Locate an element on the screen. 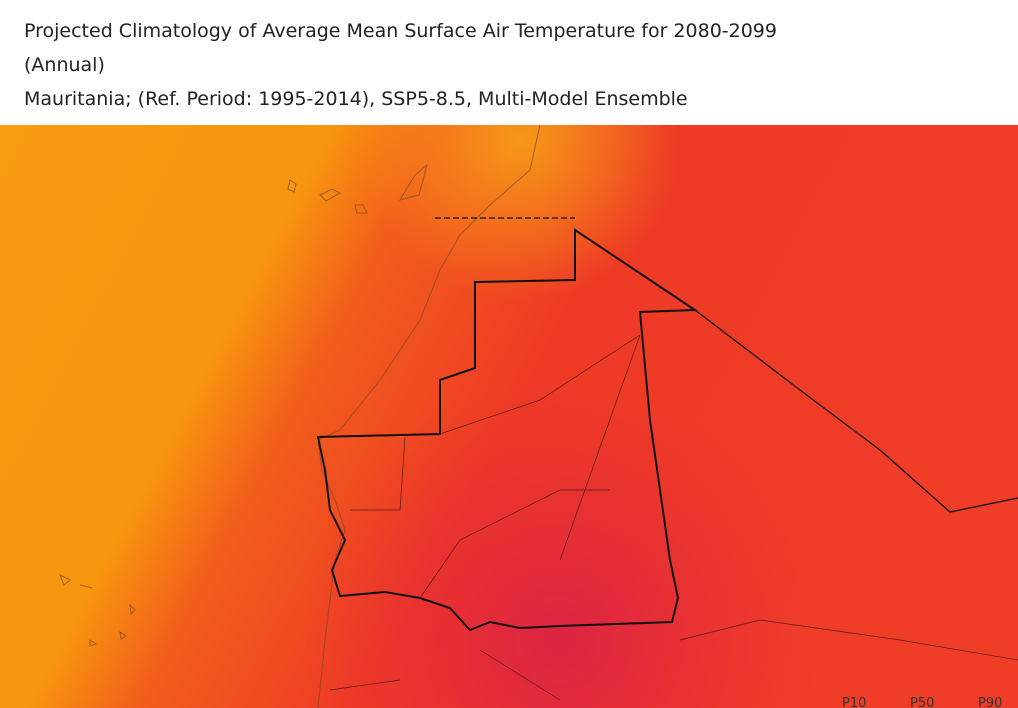  legend-label: P50 is located at coordinates (922, 702).